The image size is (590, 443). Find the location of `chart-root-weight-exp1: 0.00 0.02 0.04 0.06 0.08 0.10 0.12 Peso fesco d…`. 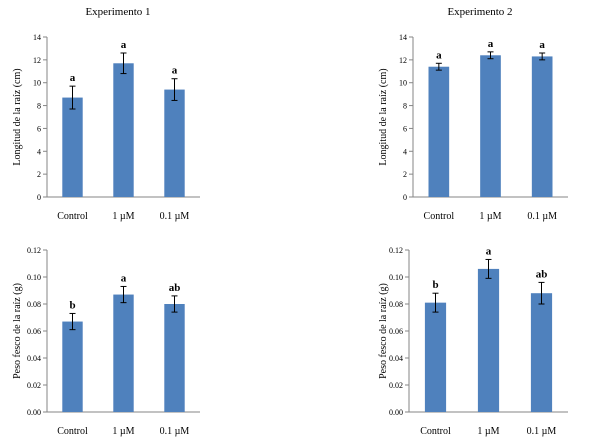

chart-root-weight-exp1: 0.00 0.02 0.04 0.06 0.08 0.10 0.12 Peso fesco d… is located at coordinates (106, 341).